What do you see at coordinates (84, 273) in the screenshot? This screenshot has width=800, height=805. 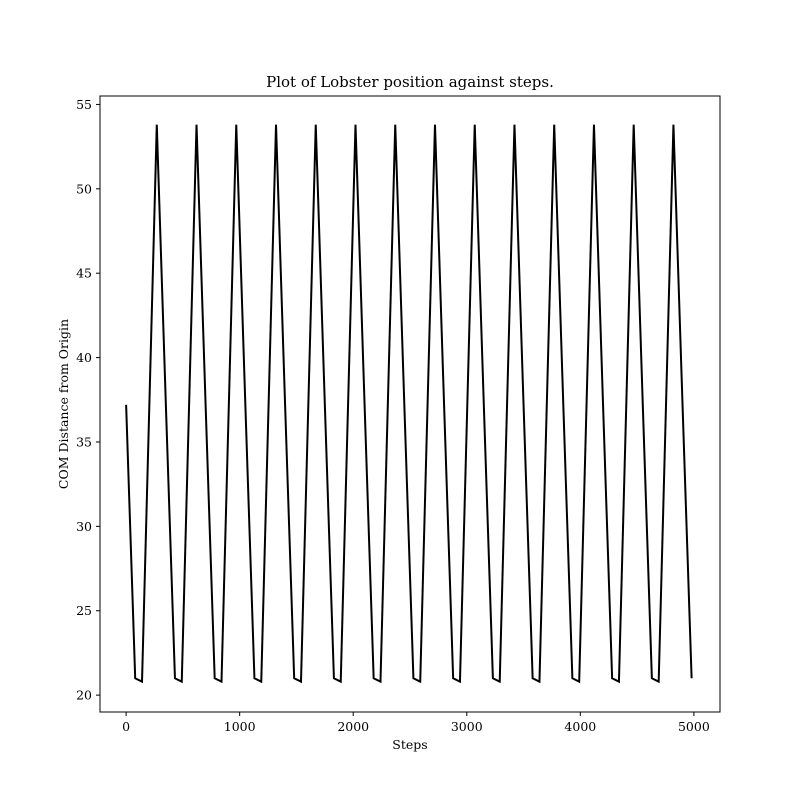 I see `y-tick-label: 45` at bounding box center [84, 273].